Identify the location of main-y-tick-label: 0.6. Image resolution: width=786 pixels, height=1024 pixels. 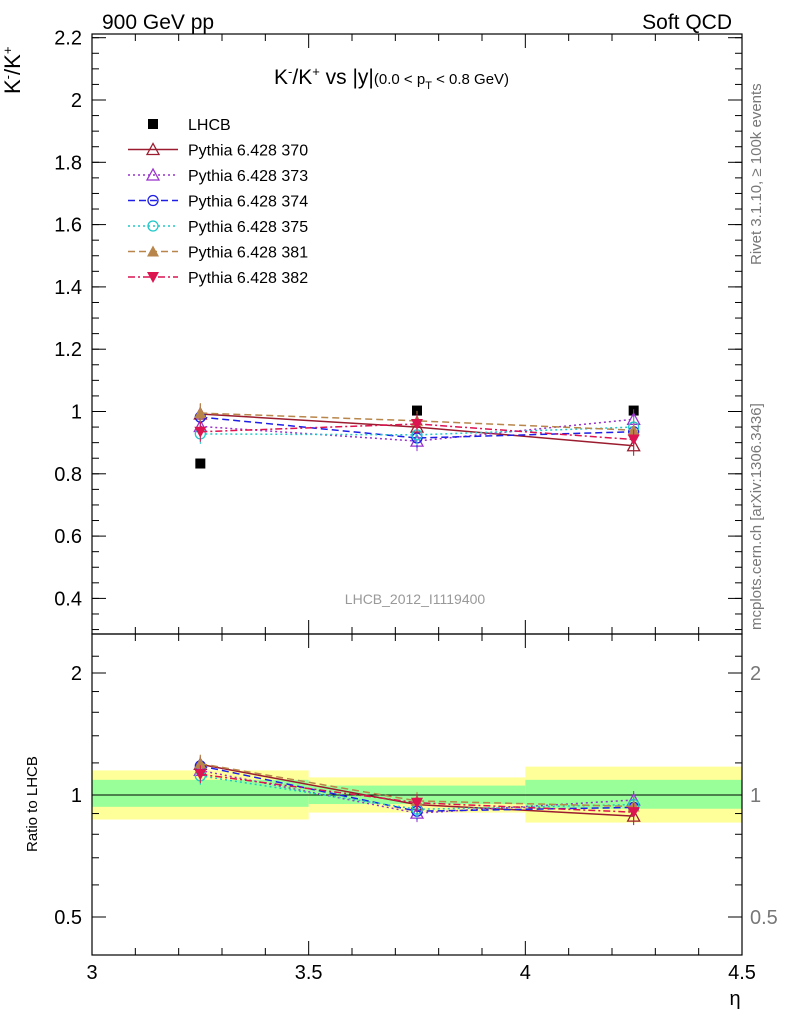
(68, 537).